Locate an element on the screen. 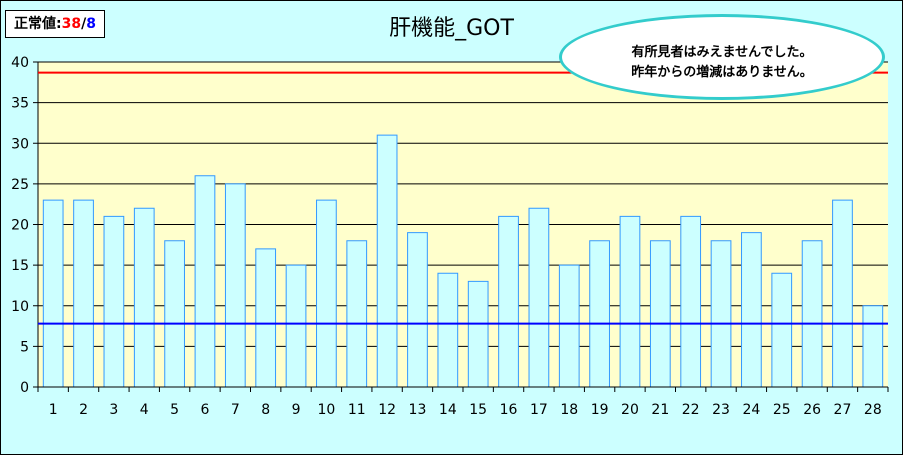  x-tick-label: 21 is located at coordinates (660, 410).